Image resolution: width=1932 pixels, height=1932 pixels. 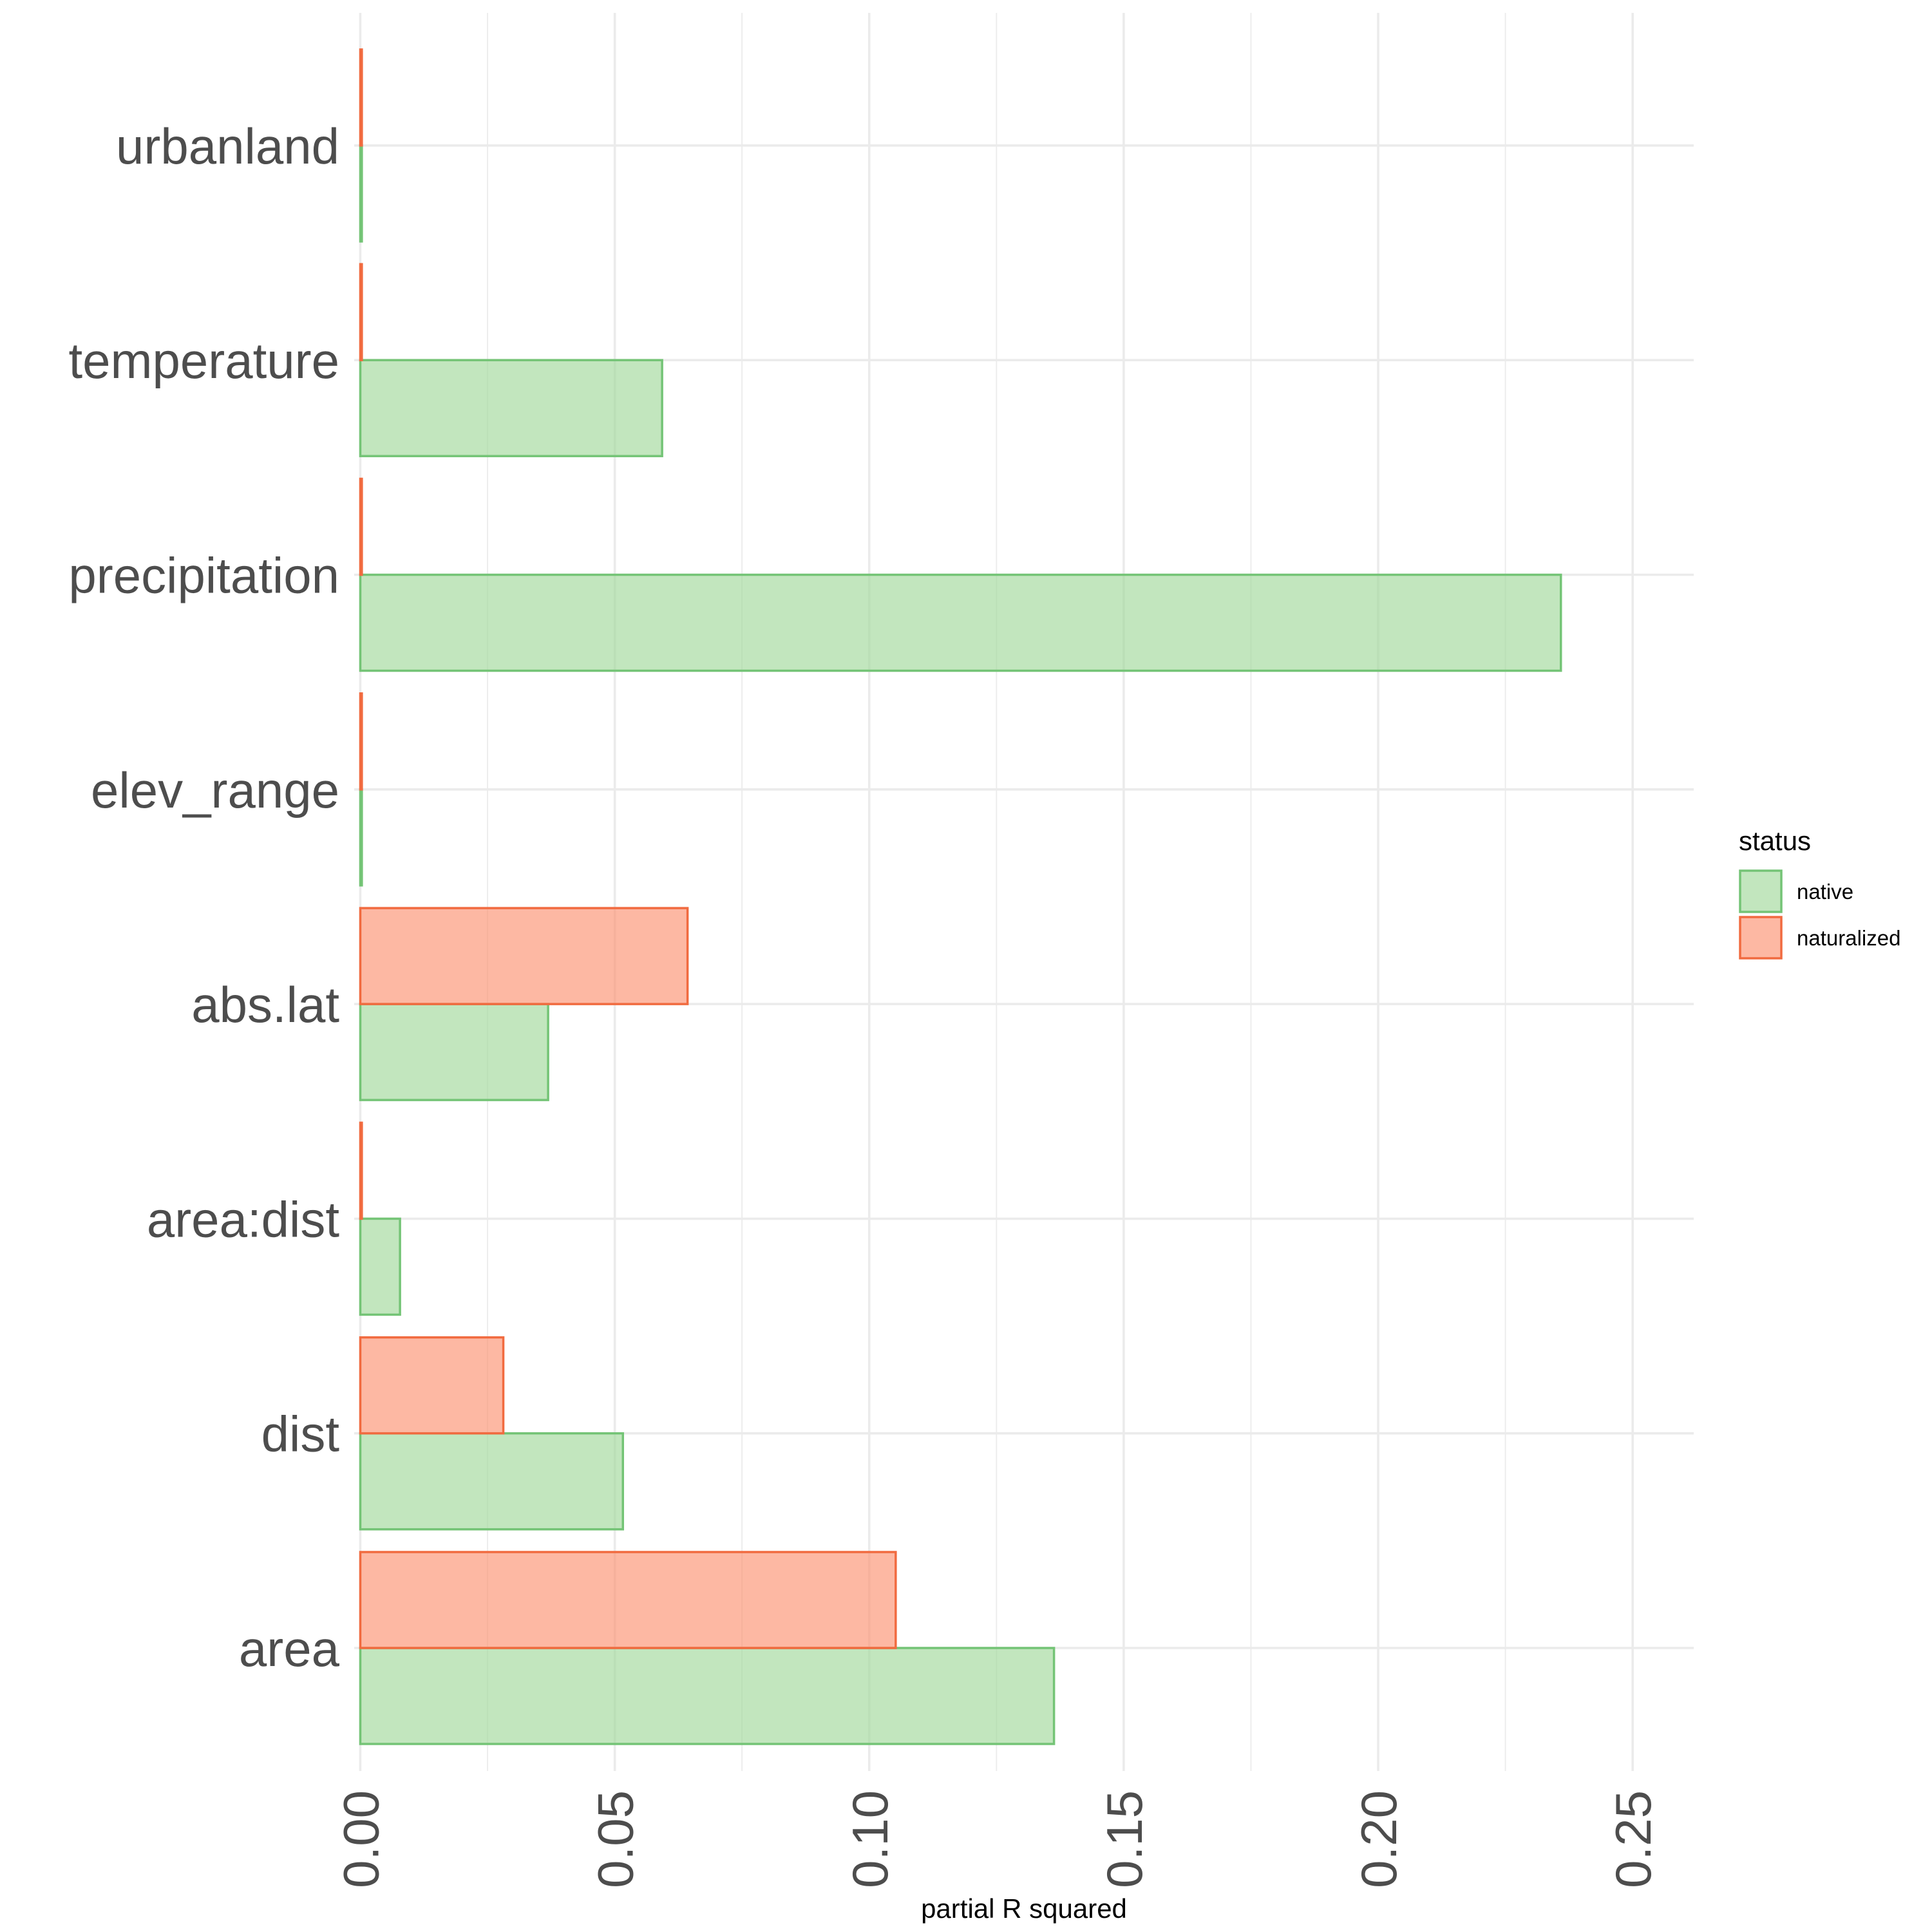 I want to click on x-tick-label: 0.15, so click(x=1125, y=1839).